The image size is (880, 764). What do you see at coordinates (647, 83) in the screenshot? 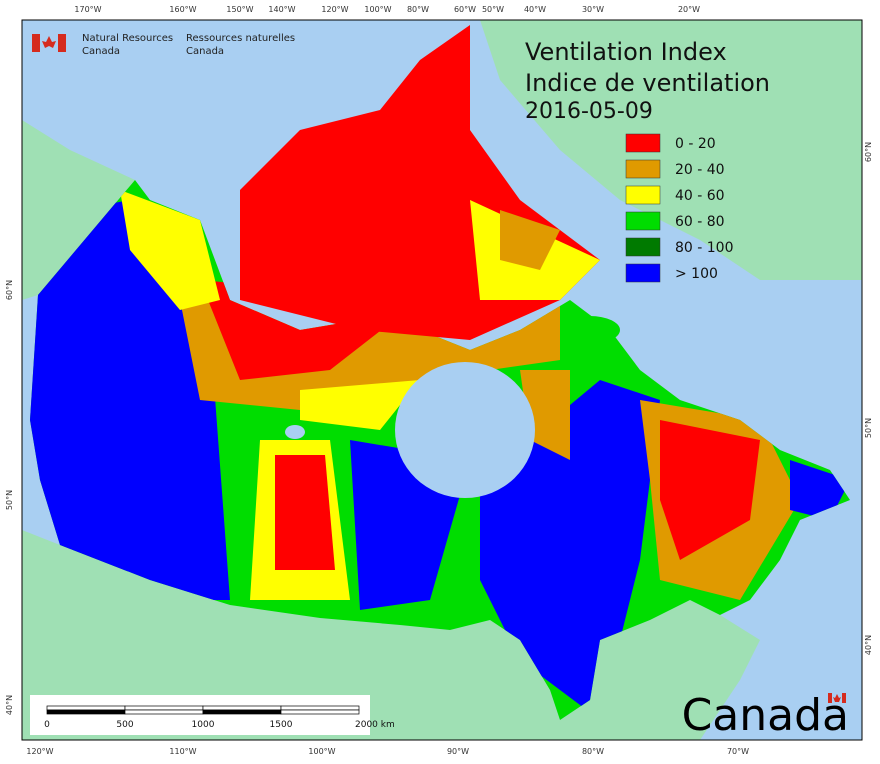
I see `map-title: Indice de ventilation` at bounding box center [647, 83].